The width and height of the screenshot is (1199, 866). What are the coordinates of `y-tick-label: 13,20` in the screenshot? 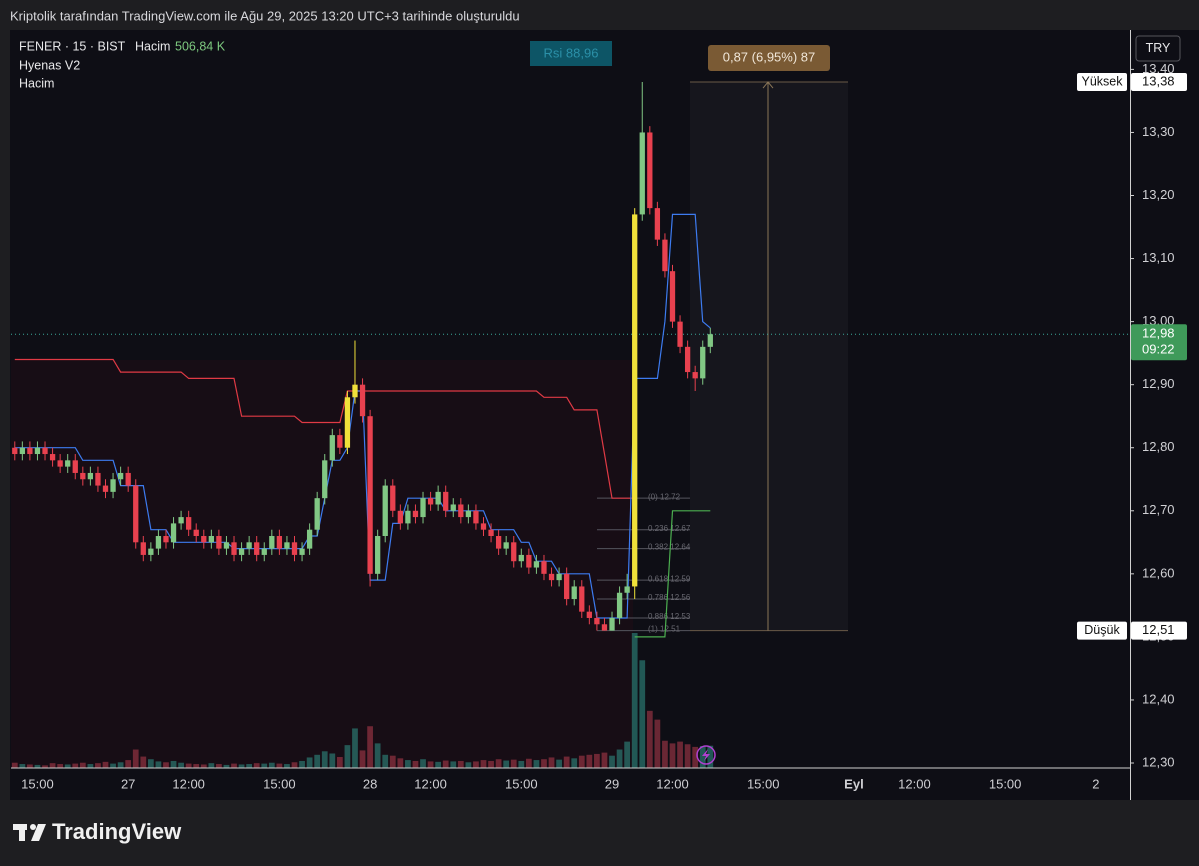 It's located at (1158, 194).